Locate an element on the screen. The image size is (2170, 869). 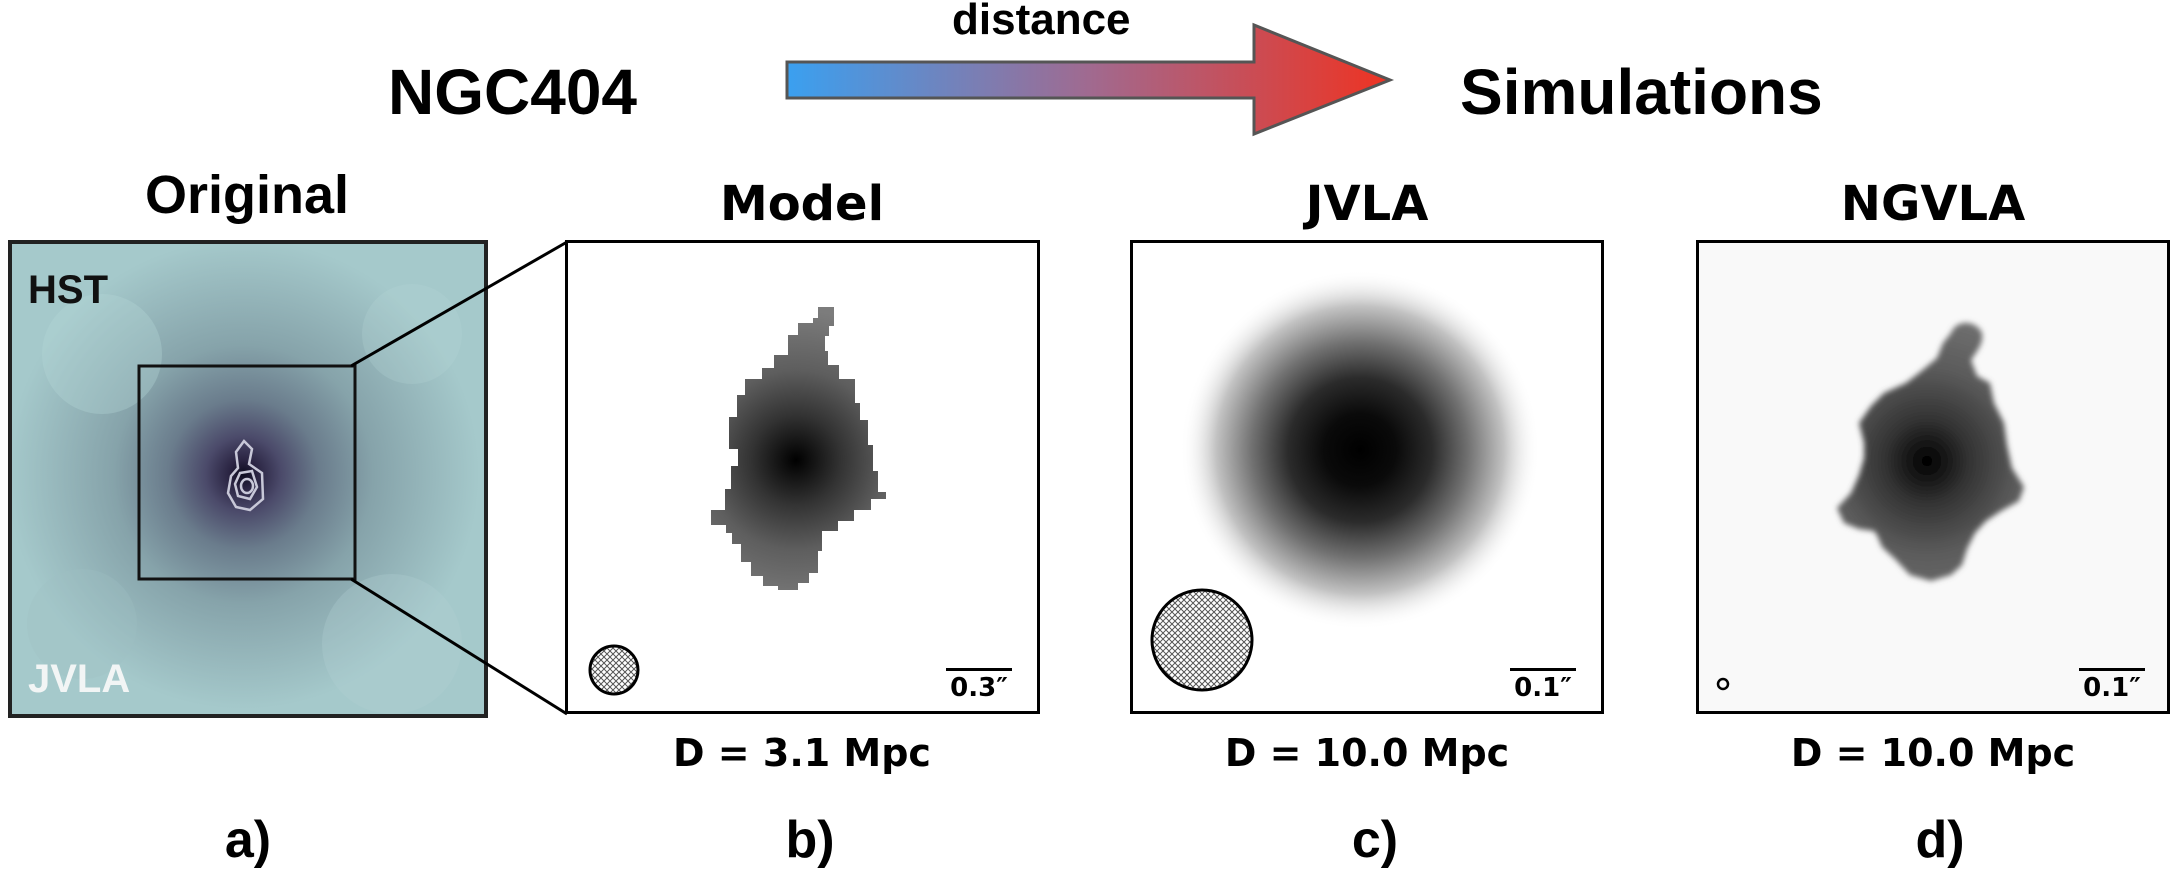
title-ngc404: NGC404 is located at coordinates (512, 92).